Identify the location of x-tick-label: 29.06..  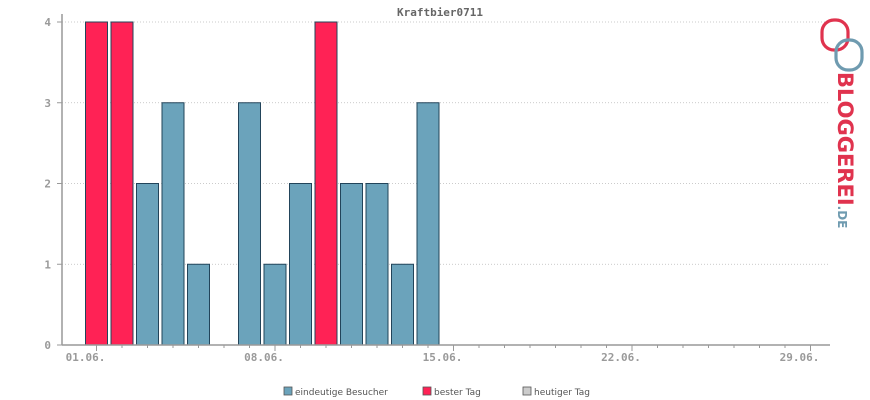
(800, 357).